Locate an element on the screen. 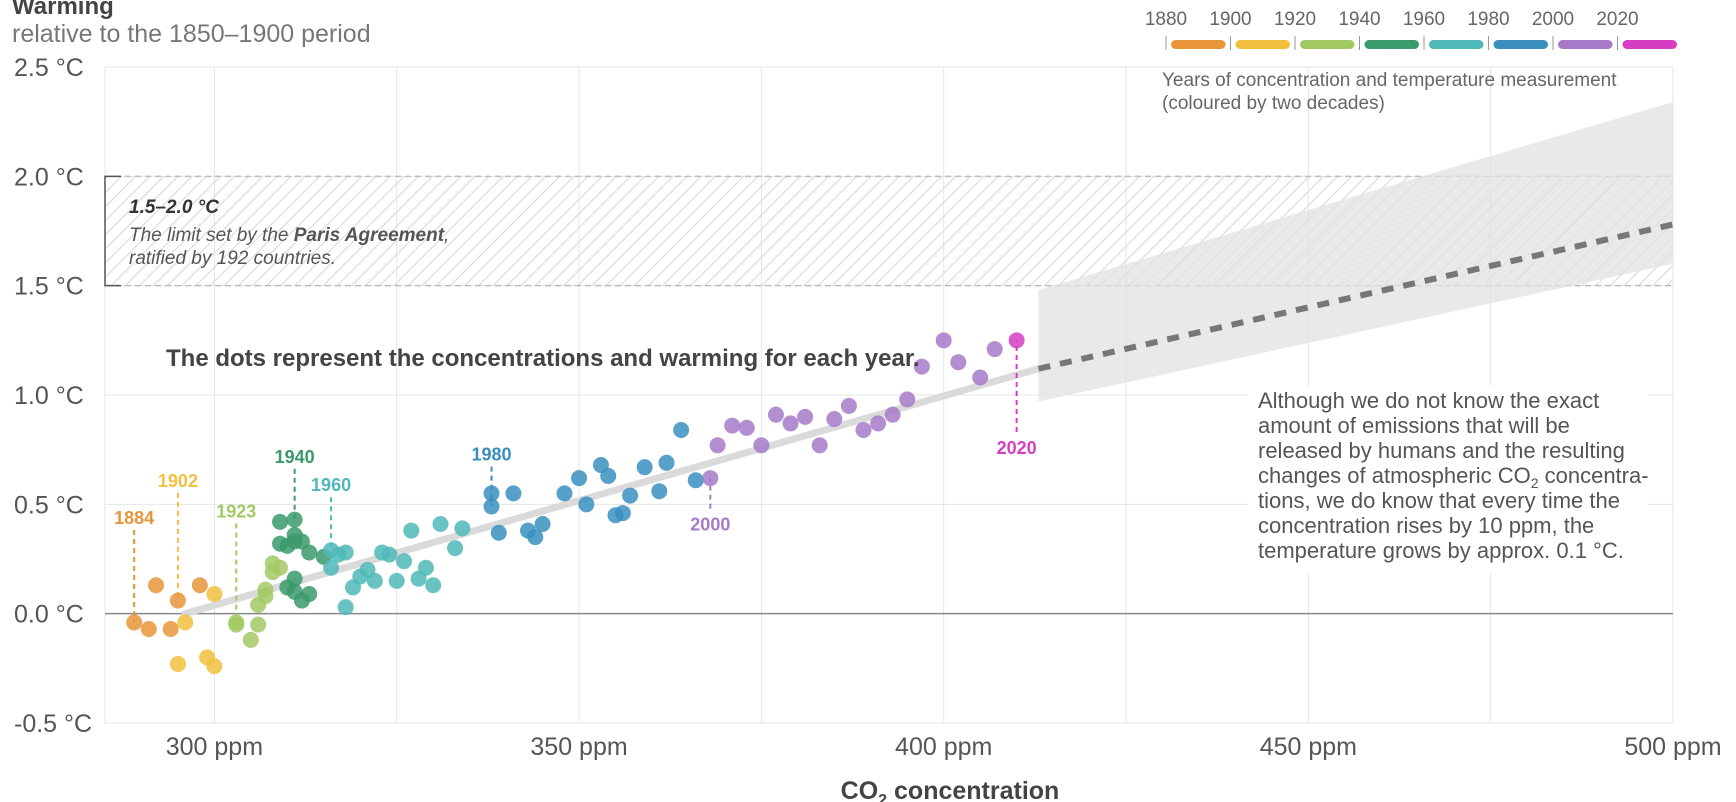 The width and height of the screenshot is (1736, 802). x-tick-label: 450 ppm is located at coordinates (1308, 747).